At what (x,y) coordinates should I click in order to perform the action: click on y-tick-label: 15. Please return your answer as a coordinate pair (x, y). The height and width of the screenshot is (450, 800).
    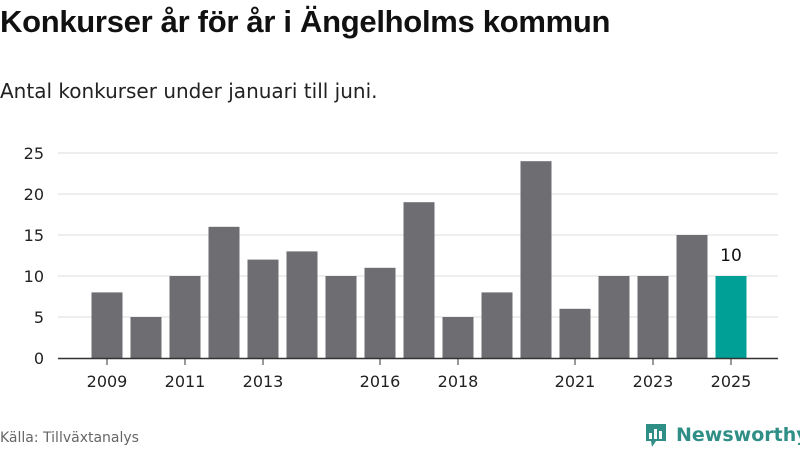
    Looking at the image, I should click on (34, 235).